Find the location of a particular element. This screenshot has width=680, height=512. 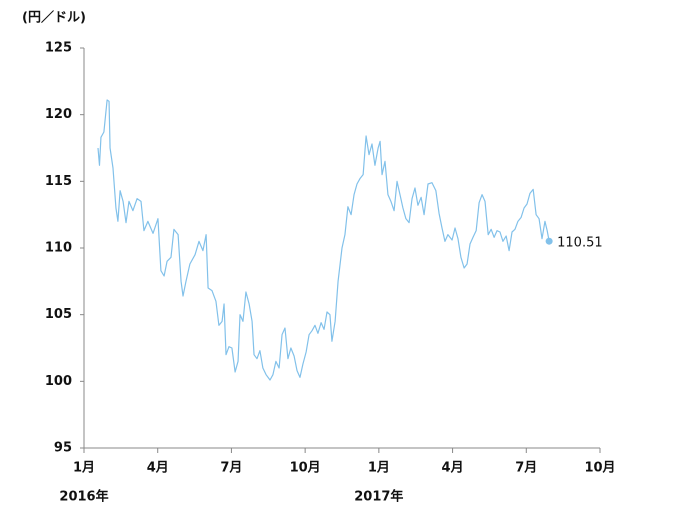

year-label: 2017年 is located at coordinates (378, 497).